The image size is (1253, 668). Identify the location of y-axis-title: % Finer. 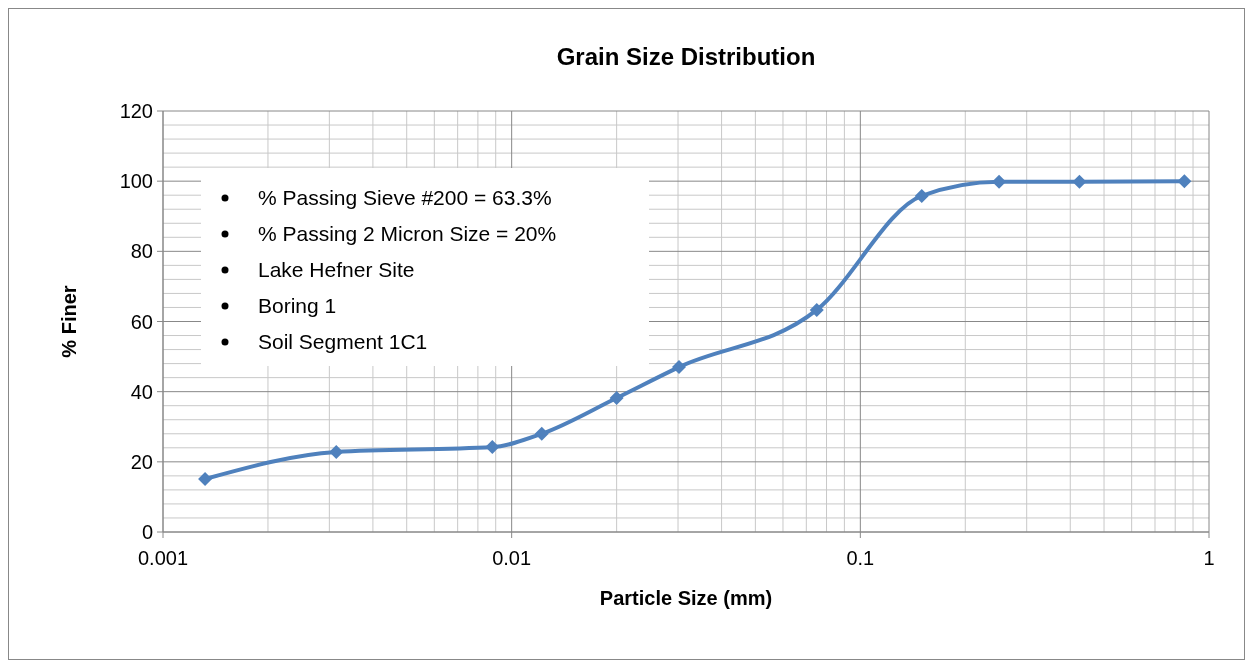
(69, 321).